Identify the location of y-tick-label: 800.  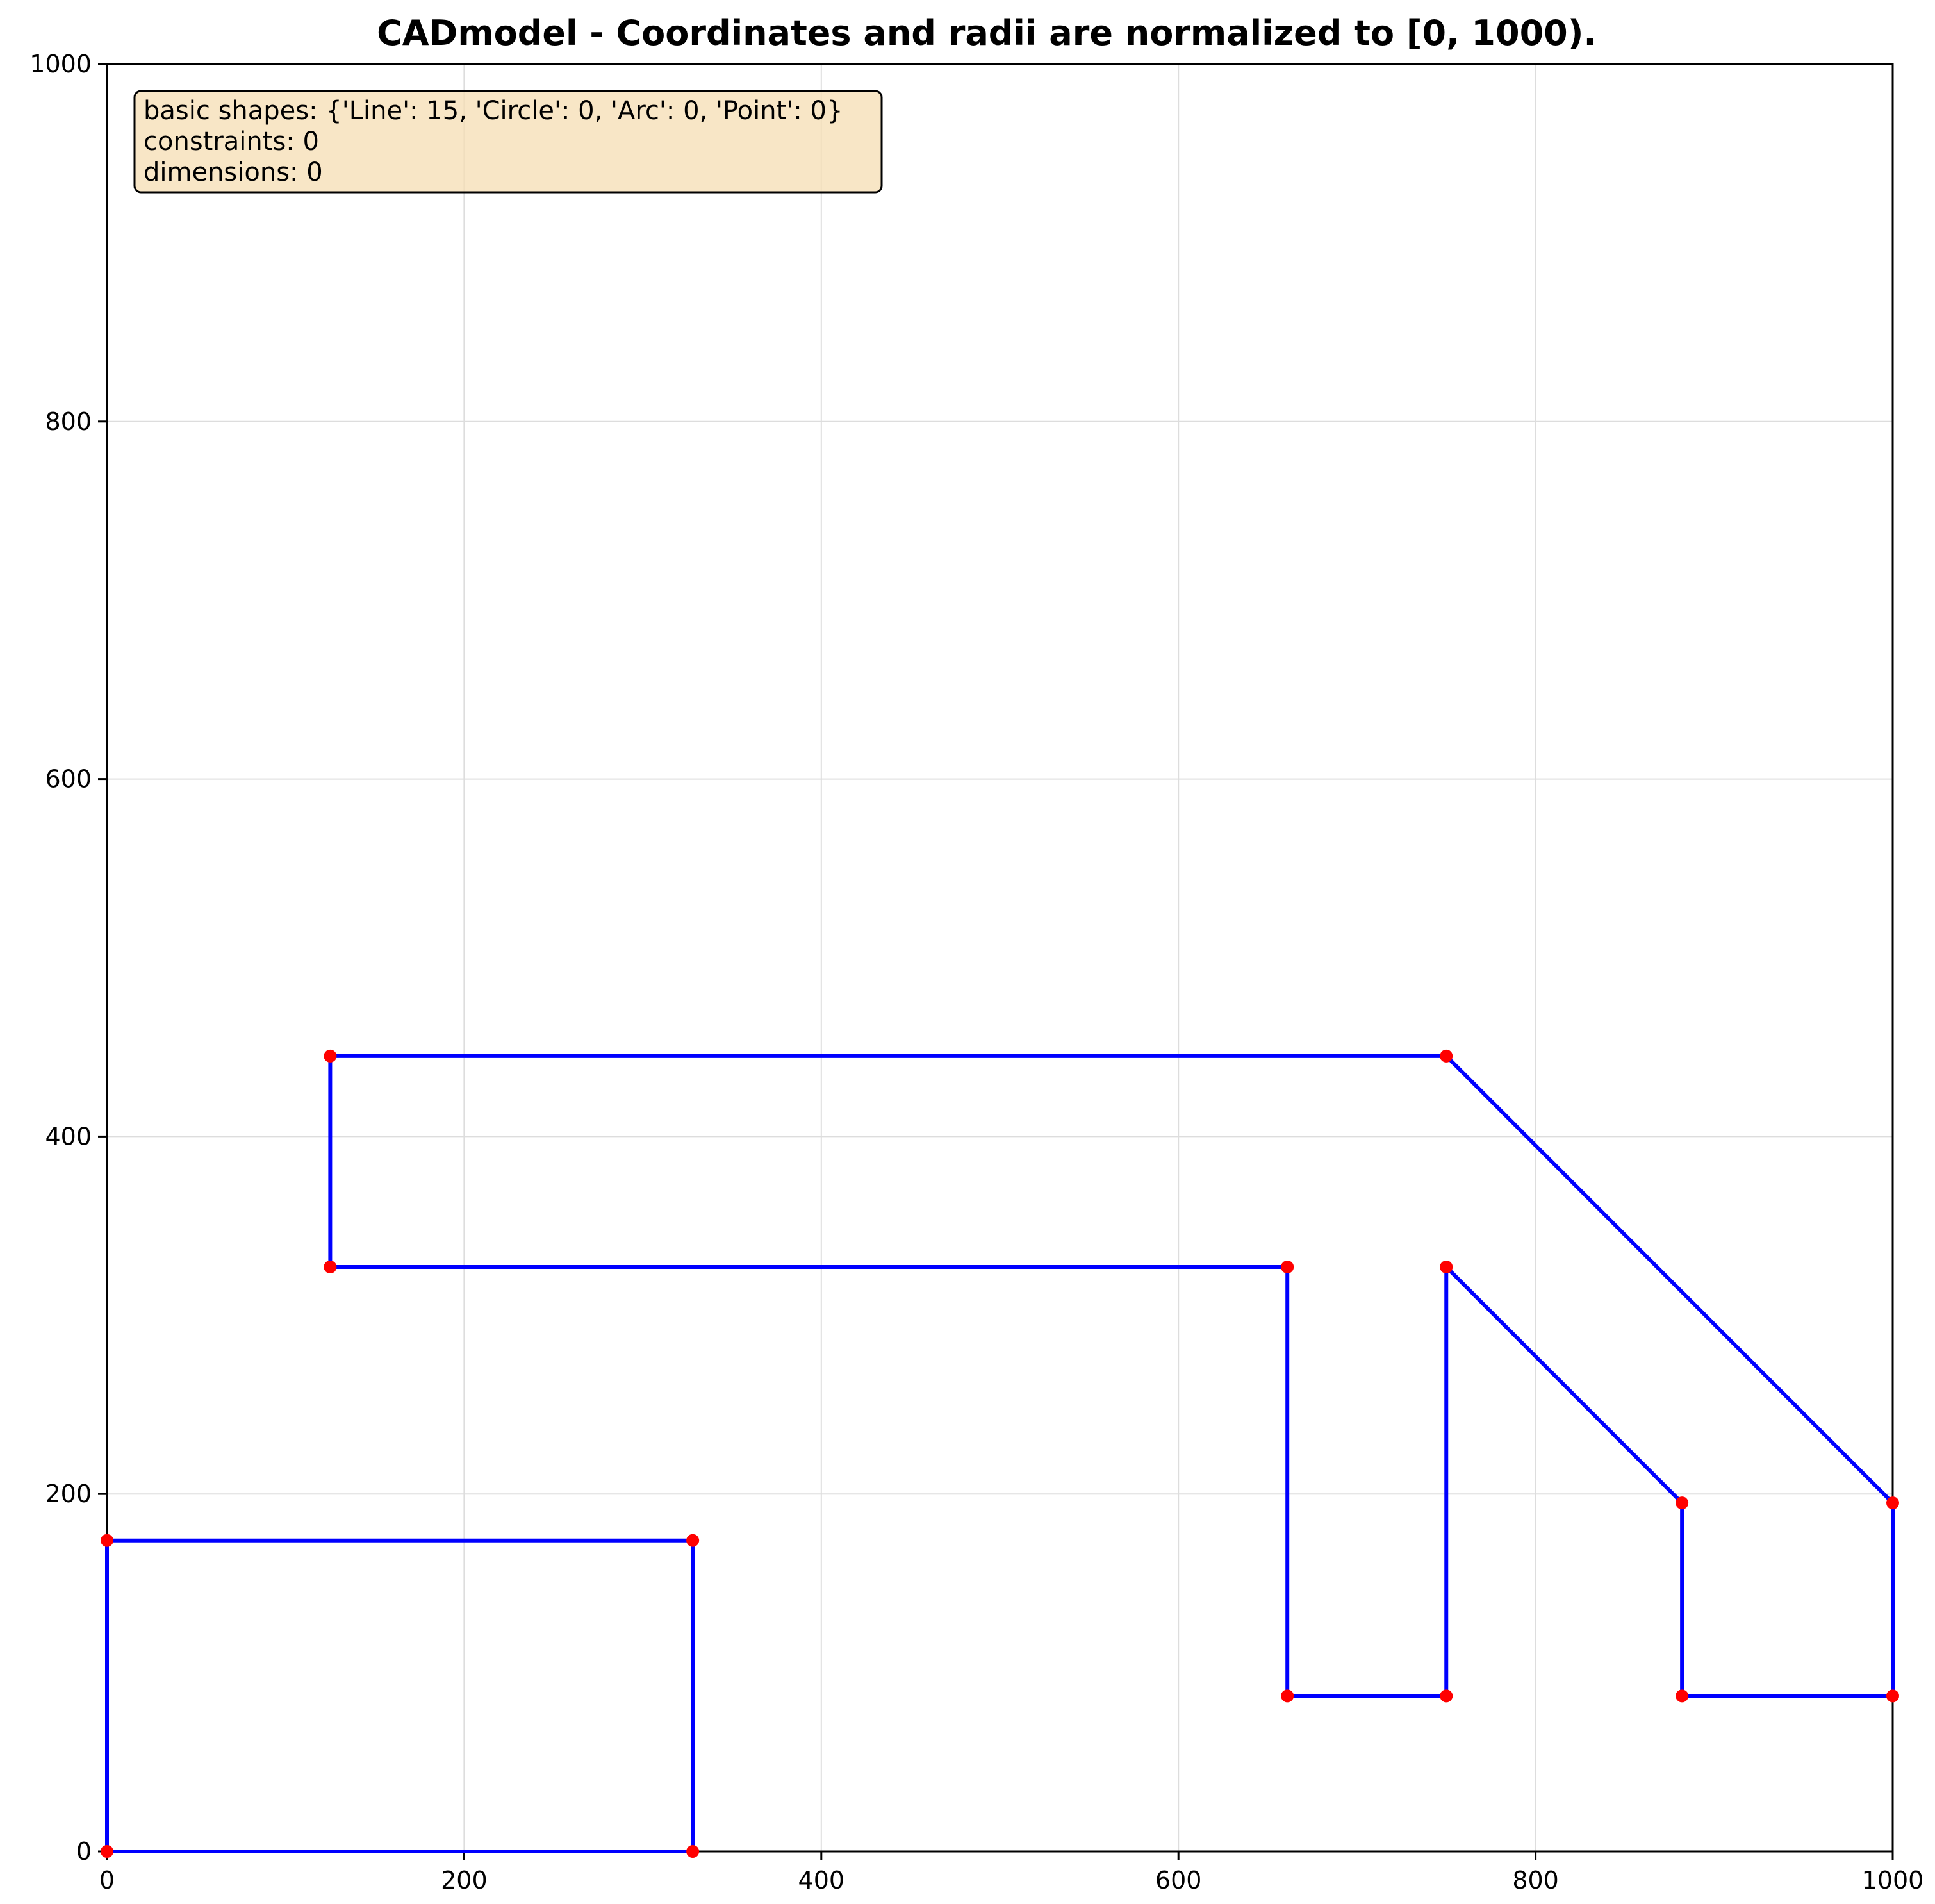
(68, 422).